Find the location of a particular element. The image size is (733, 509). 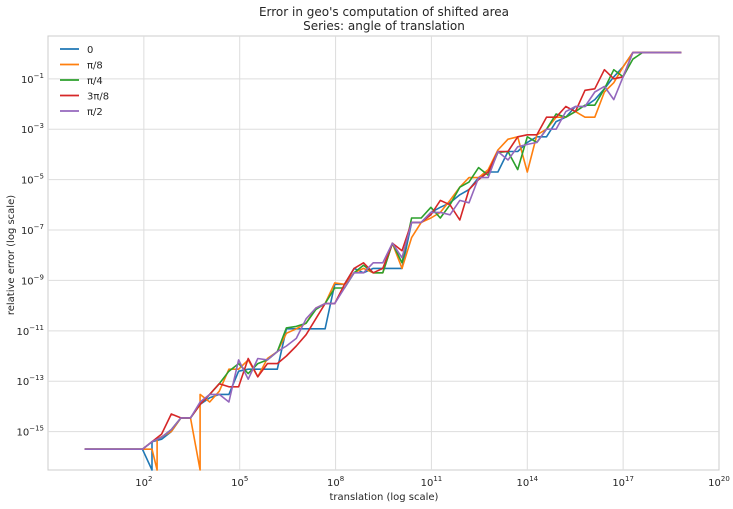

x-tick-label: 10⁸ is located at coordinates (335, 482).